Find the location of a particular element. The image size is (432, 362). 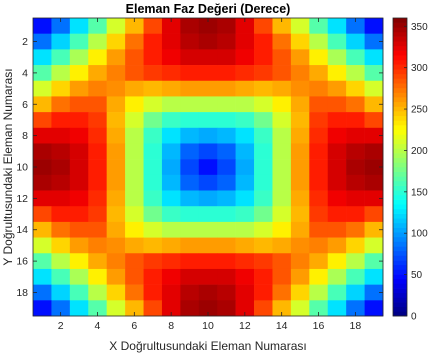

y-tick-label: 8 is located at coordinates (25, 136).